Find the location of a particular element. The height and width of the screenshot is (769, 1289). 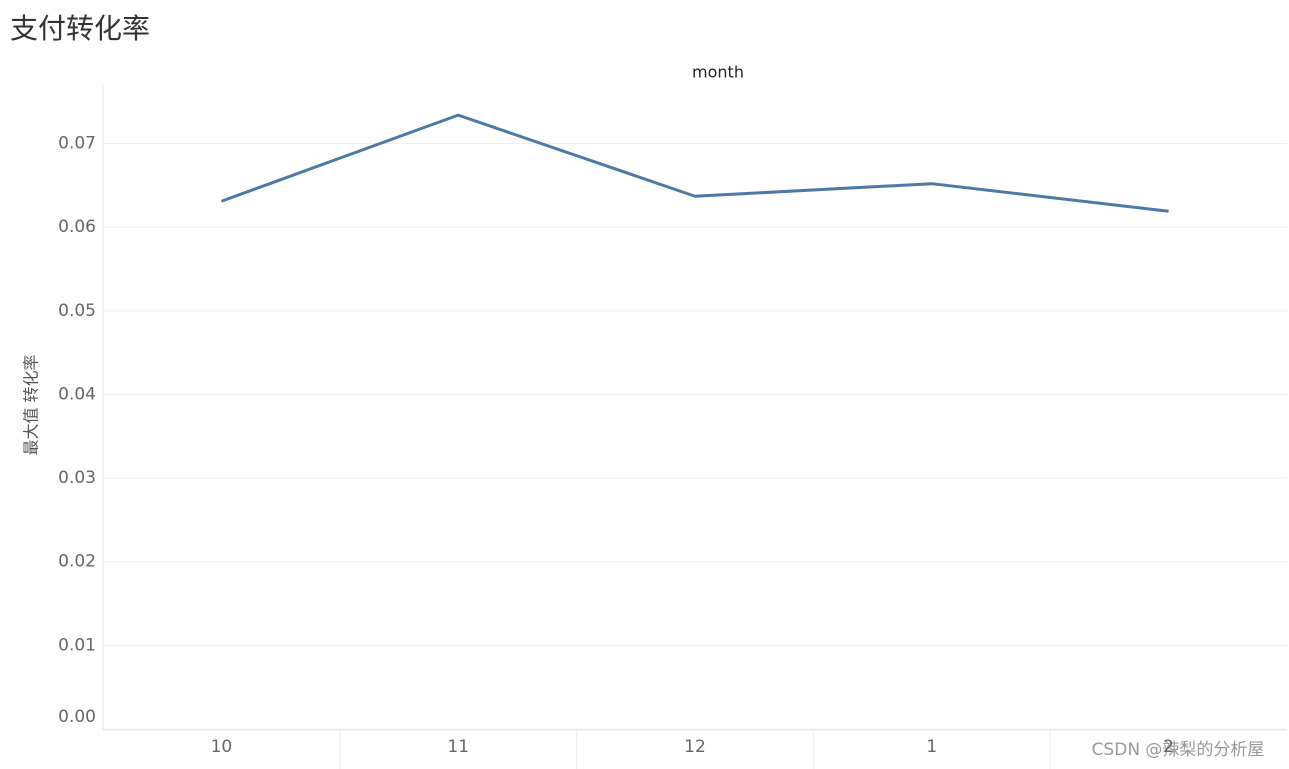

y-axis-title: 最大值 转化率 is located at coordinates (31, 404).